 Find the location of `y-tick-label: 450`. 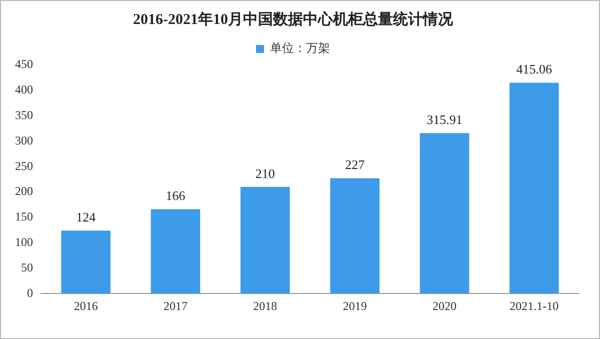

y-tick-label: 450 is located at coordinates (24, 64).